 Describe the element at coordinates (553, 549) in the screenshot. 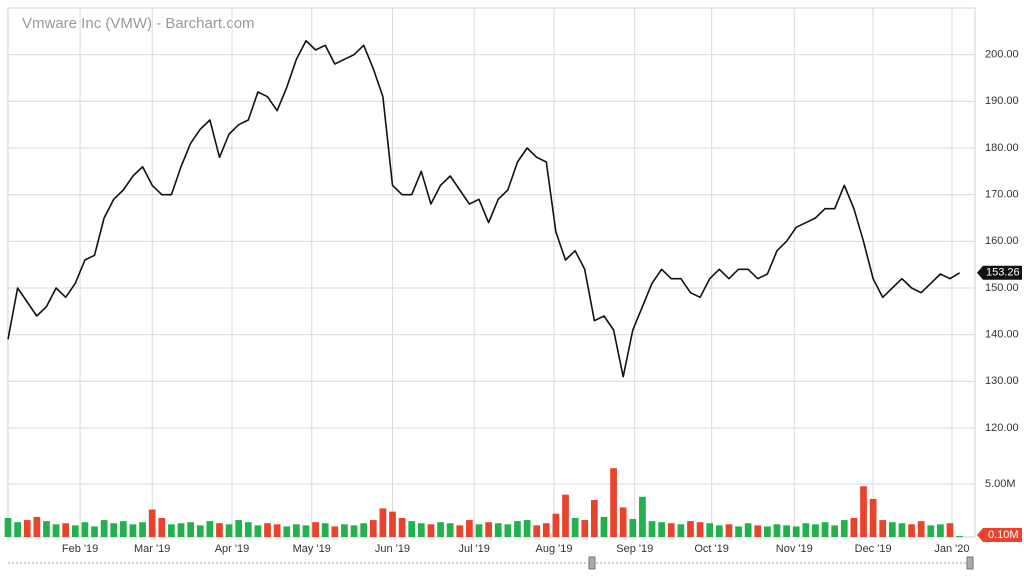

I see `x-tick-label: Aug '19` at that location.